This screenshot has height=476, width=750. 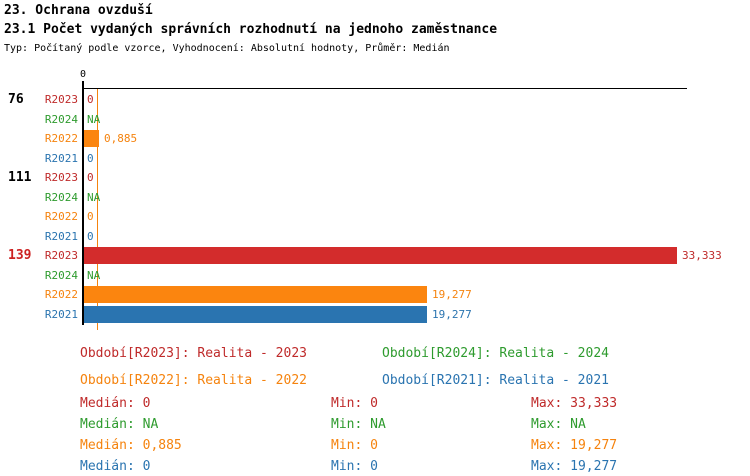 What do you see at coordinates (380, 255) in the screenshot?
I see `bar-r2023` at bounding box center [380, 255].